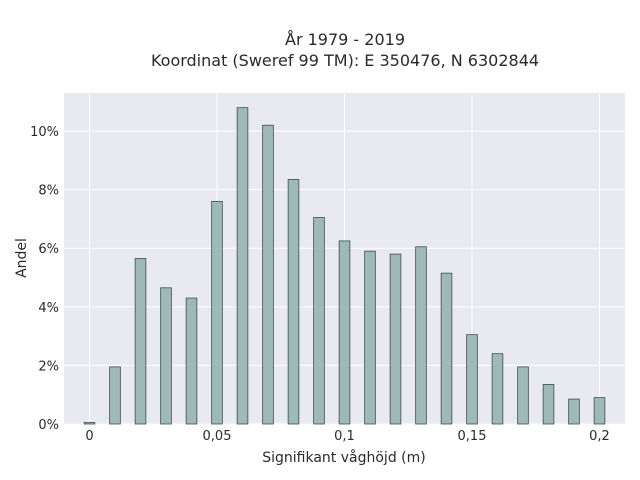  What do you see at coordinates (599, 436) in the screenshot?
I see `x-tick-label: 0,2` at bounding box center [599, 436].